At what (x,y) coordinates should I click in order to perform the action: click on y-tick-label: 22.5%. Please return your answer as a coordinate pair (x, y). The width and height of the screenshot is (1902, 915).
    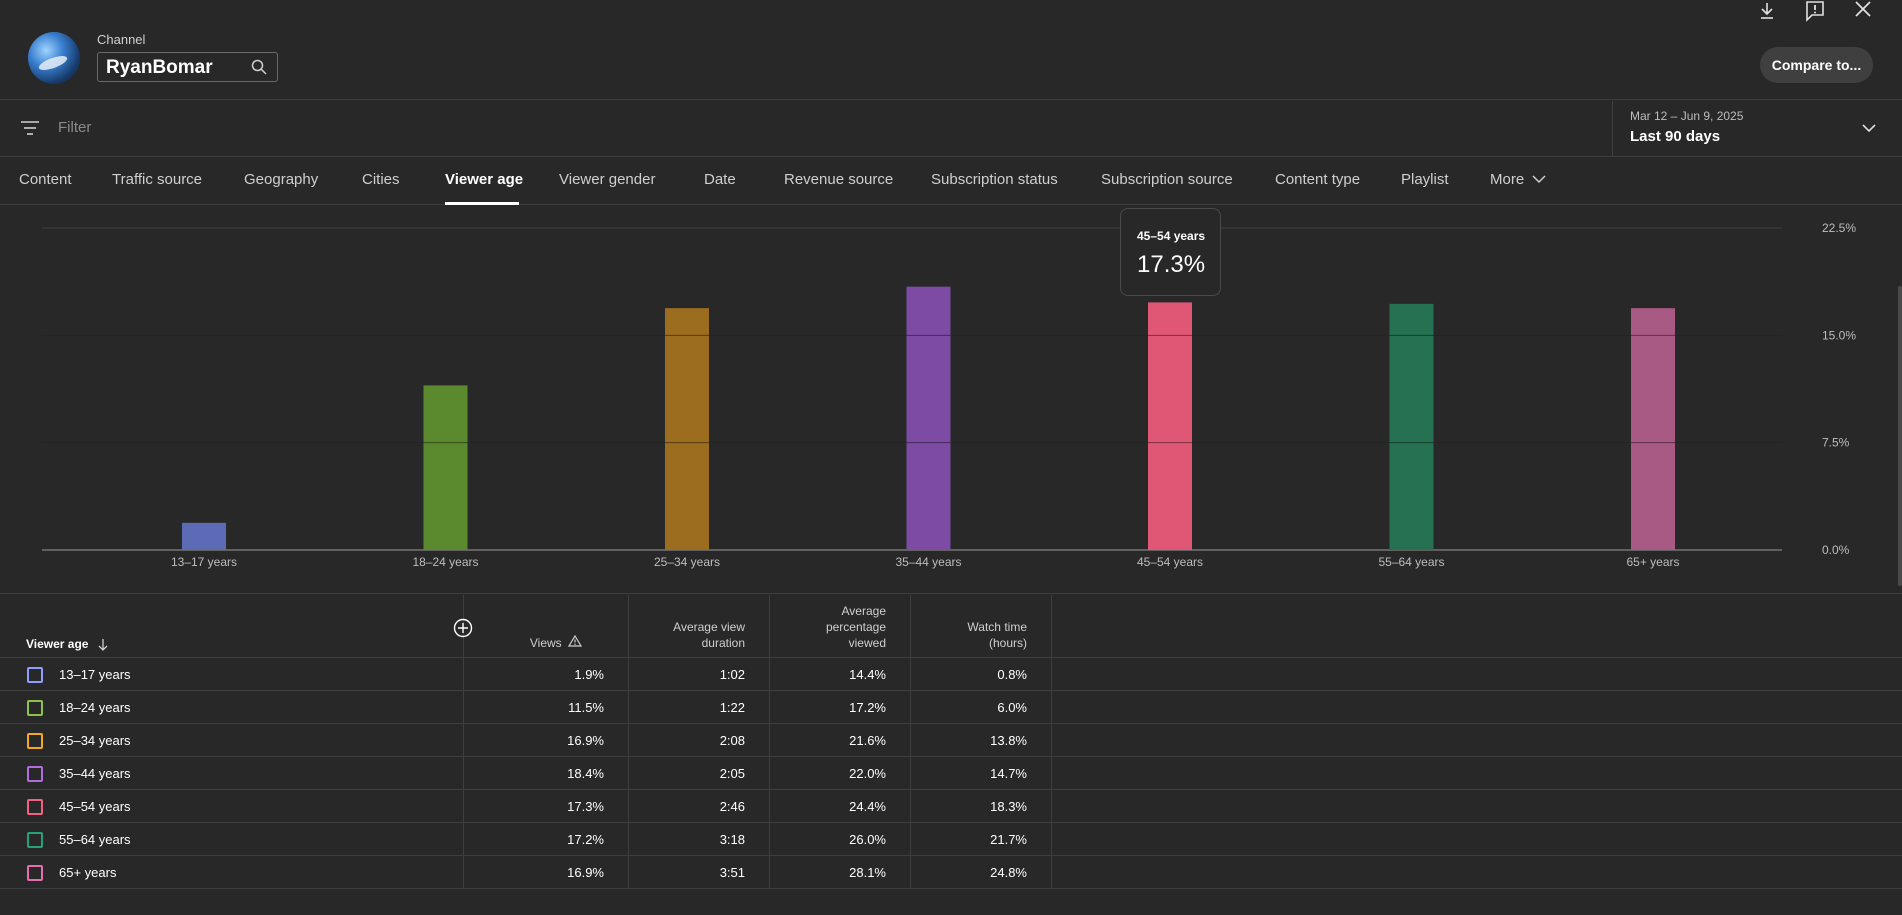
    Looking at the image, I should click on (1839, 228).